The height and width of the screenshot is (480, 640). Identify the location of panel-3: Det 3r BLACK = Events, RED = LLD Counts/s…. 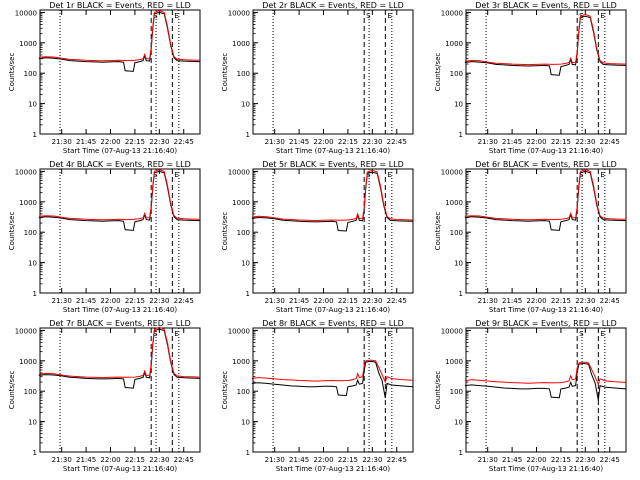
(530, 78).